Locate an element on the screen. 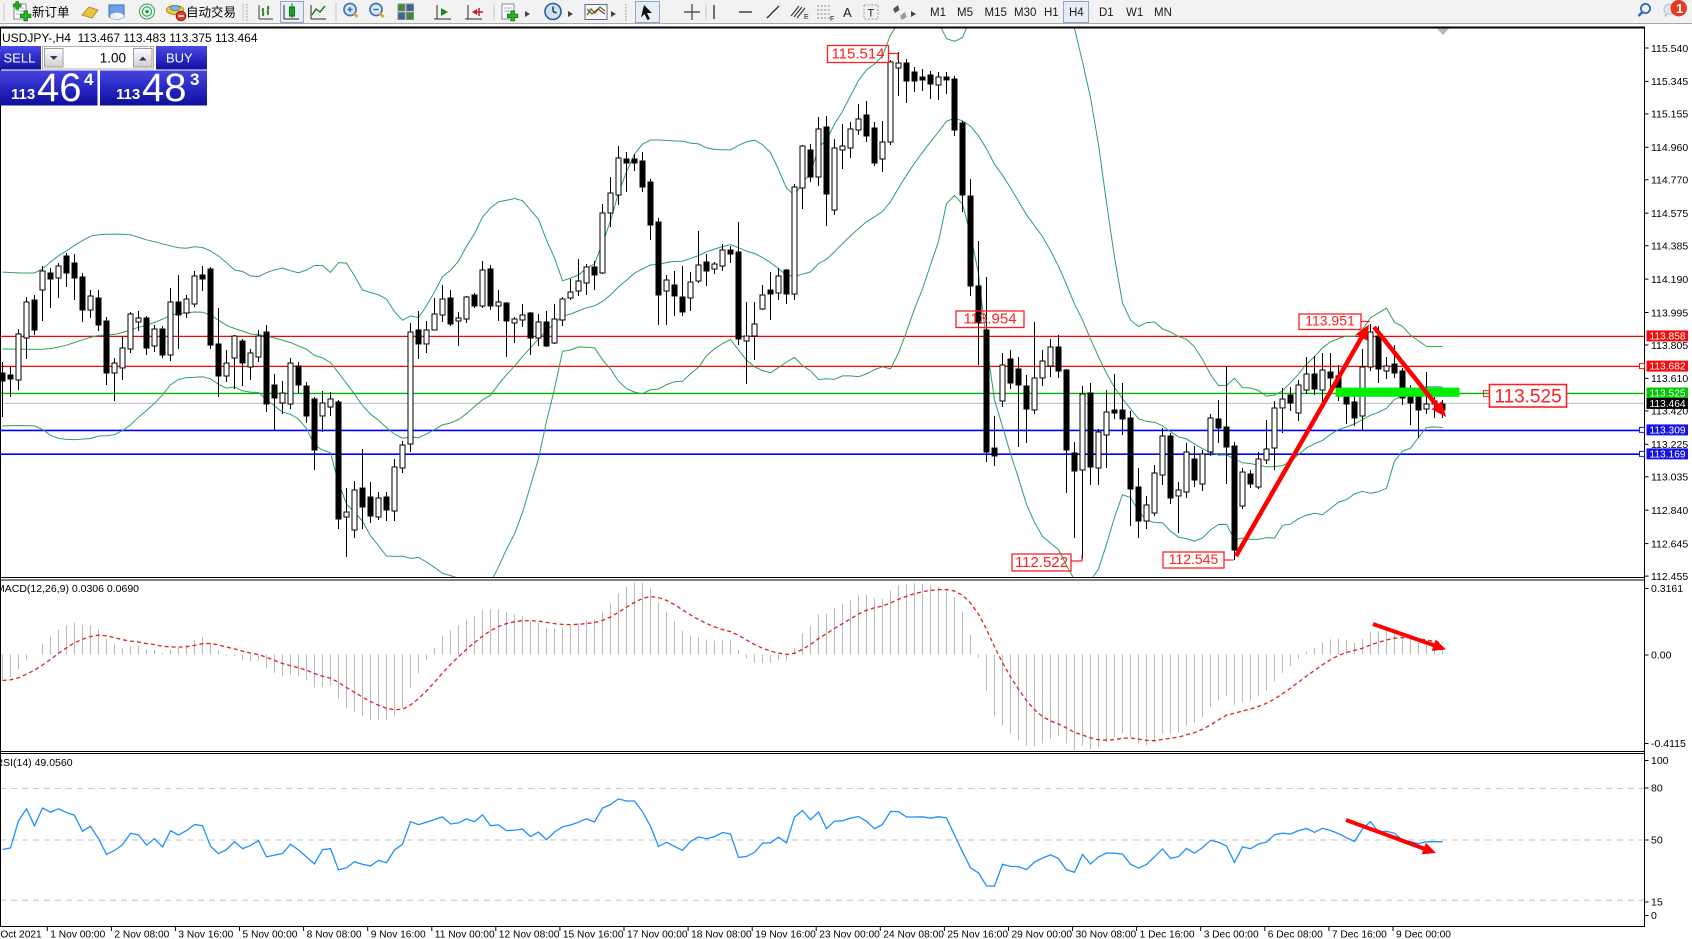 This screenshot has width=1692, height=939. svg-text: 19 Nov 16:00 is located at coordinates (785, 934).